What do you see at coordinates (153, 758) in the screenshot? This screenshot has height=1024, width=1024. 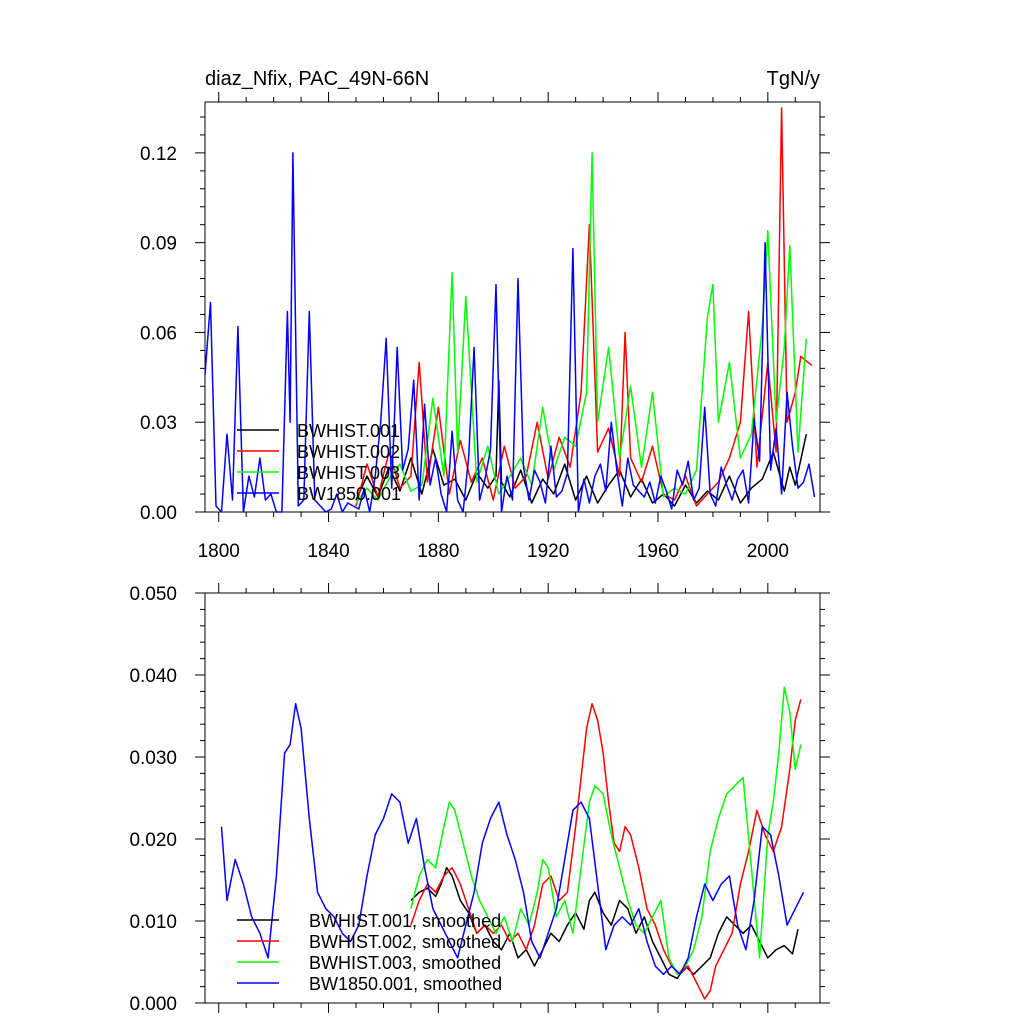 I see `y-tick-label: 0.030` at bounding box center [153, 758].